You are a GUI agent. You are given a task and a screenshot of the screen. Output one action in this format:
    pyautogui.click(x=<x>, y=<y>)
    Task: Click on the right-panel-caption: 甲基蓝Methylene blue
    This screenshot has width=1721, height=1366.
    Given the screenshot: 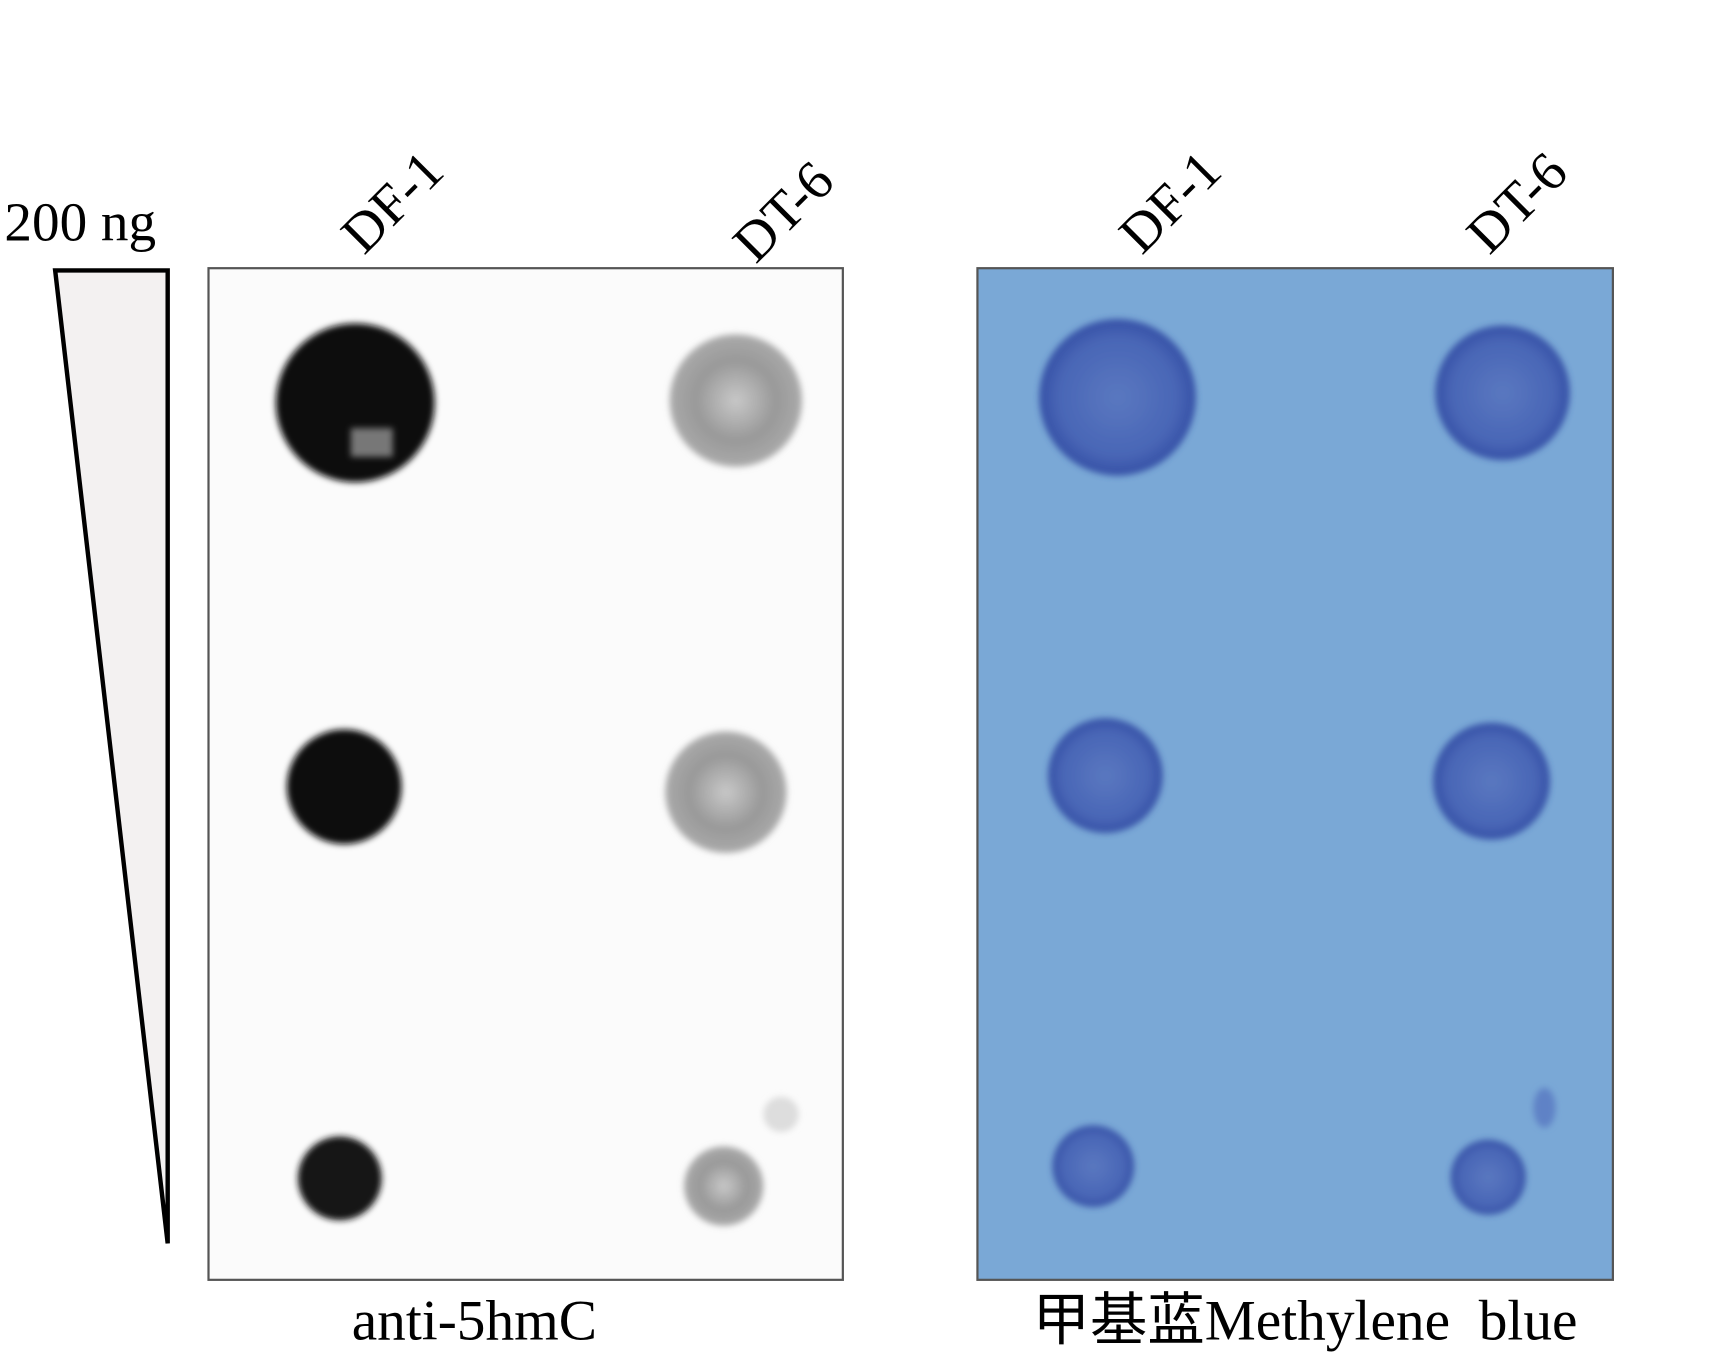 What is the action you would take?
    pyautogui.click(x=1305, y=1320)
    